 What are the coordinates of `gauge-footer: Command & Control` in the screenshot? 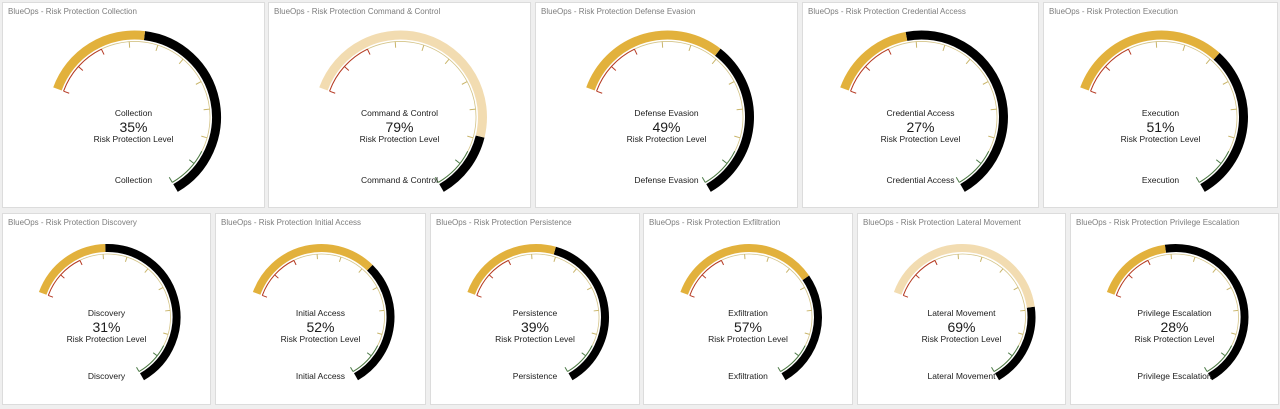 It's located at (399, 180).